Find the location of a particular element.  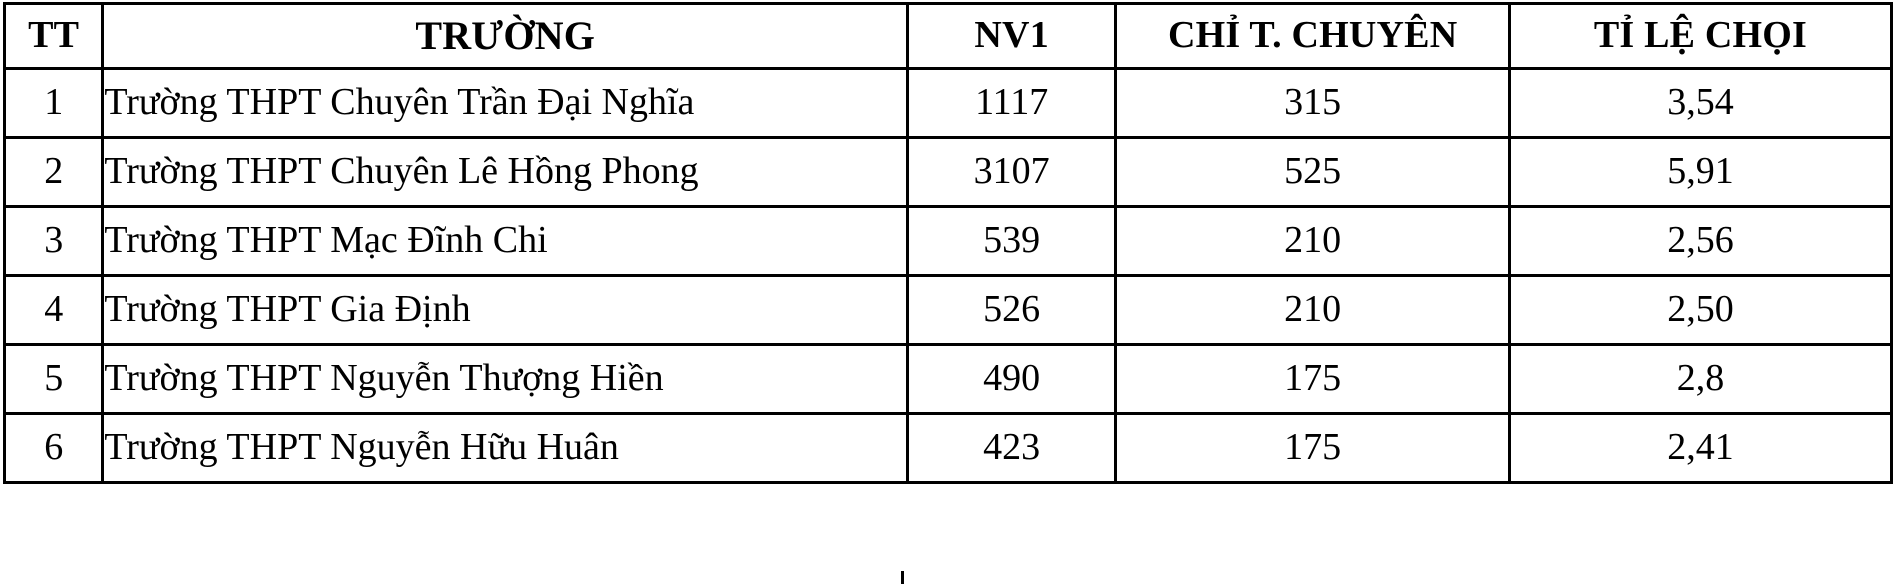

column-header-ti-le-choi: TỈ LỆ CHỌI is located at coordinates (1700, 36).